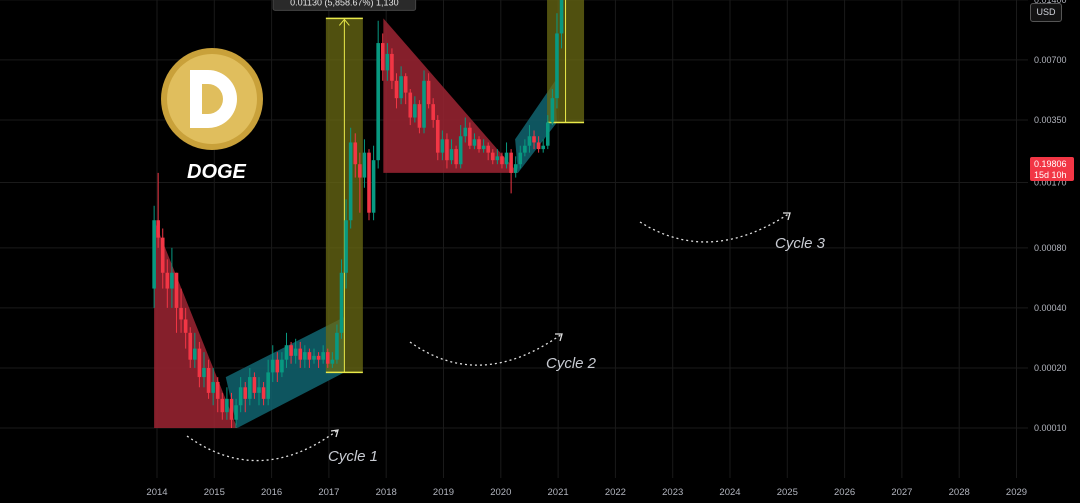 The image size is (1080, 503). Describe the element at coordinates (1050, 183) in the screenshot. I see `y-tick-label: 0.00170` at that location.